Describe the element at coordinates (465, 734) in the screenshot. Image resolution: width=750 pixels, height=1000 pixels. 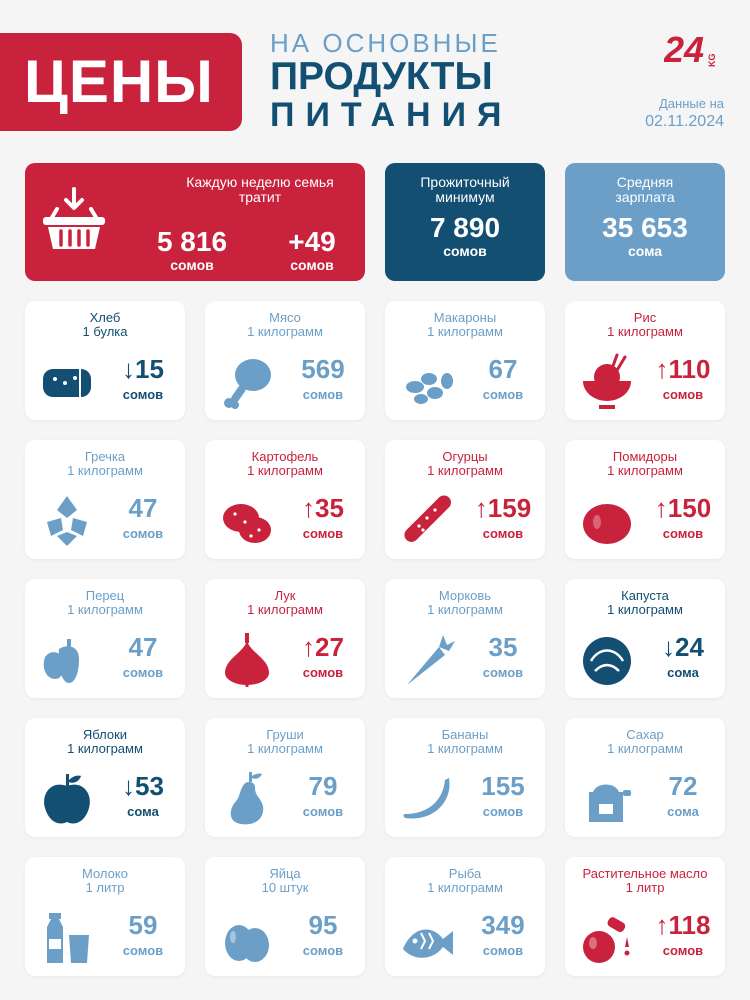
I see `product-name: Бананы` at that location.